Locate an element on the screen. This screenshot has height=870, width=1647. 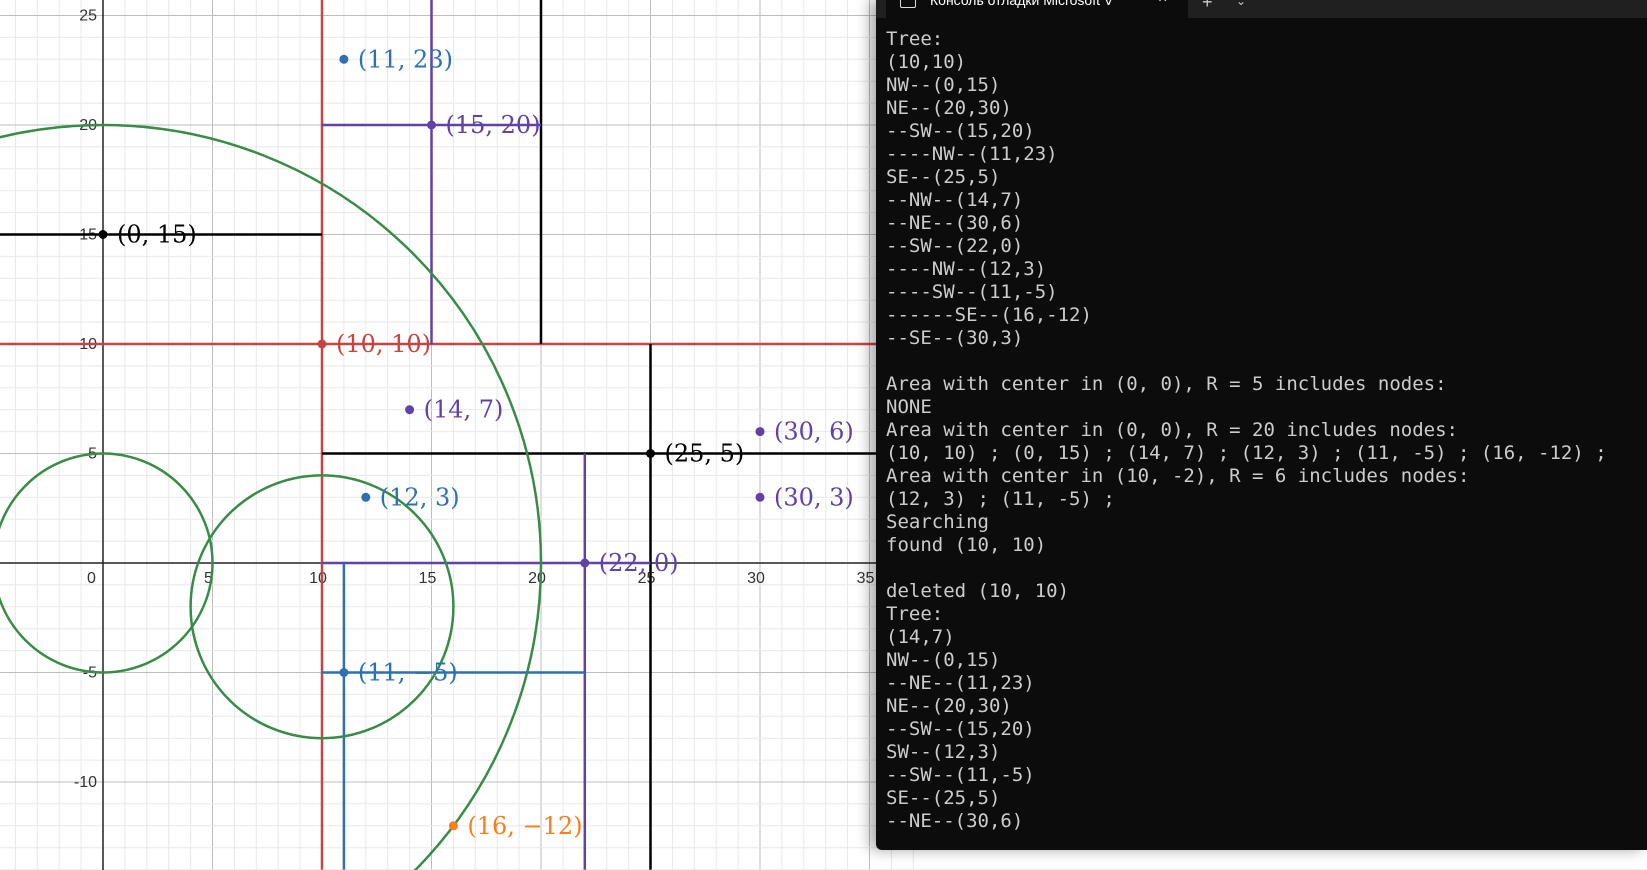
terminal-icon is located at coordinates (908, 4).